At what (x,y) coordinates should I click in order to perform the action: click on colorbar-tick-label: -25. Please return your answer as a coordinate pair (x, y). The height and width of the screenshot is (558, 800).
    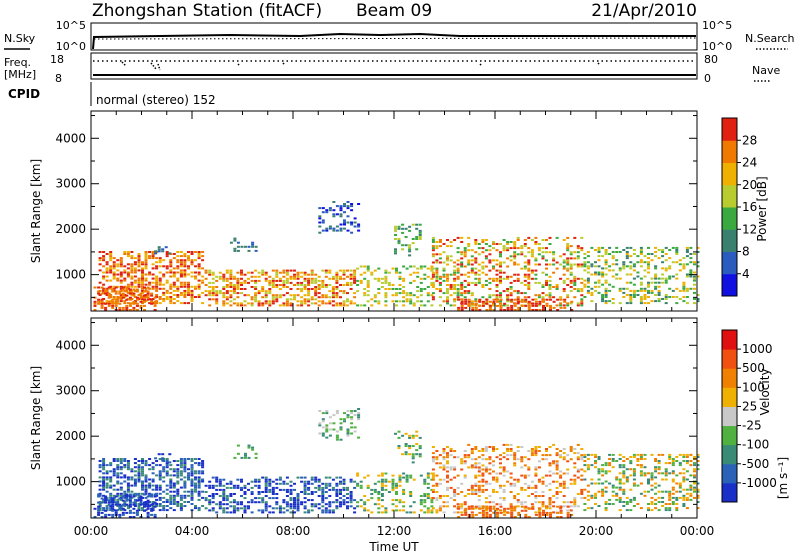
    Looking at the image, I should click on (752, 426).